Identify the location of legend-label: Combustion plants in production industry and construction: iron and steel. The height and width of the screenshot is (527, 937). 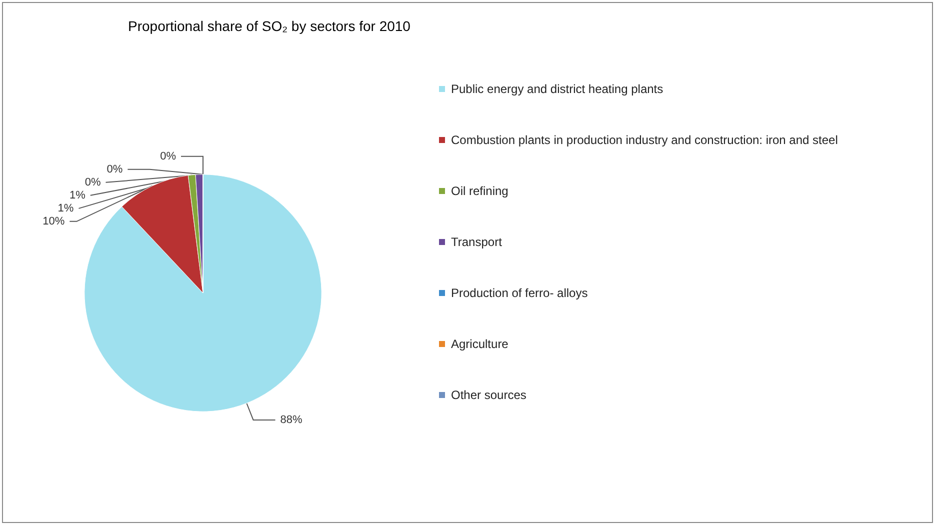
(644, 140).